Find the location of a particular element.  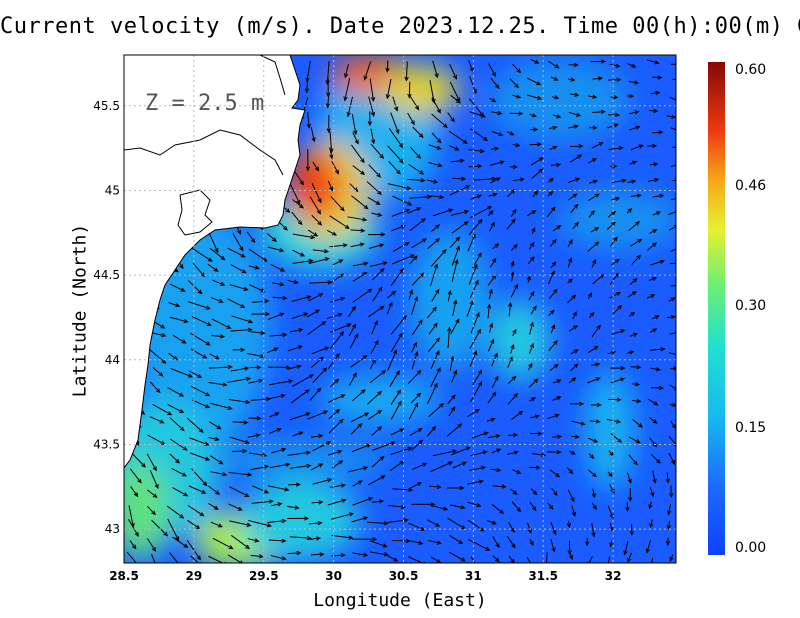

coastline-detail is located at coordinates (204, 152).